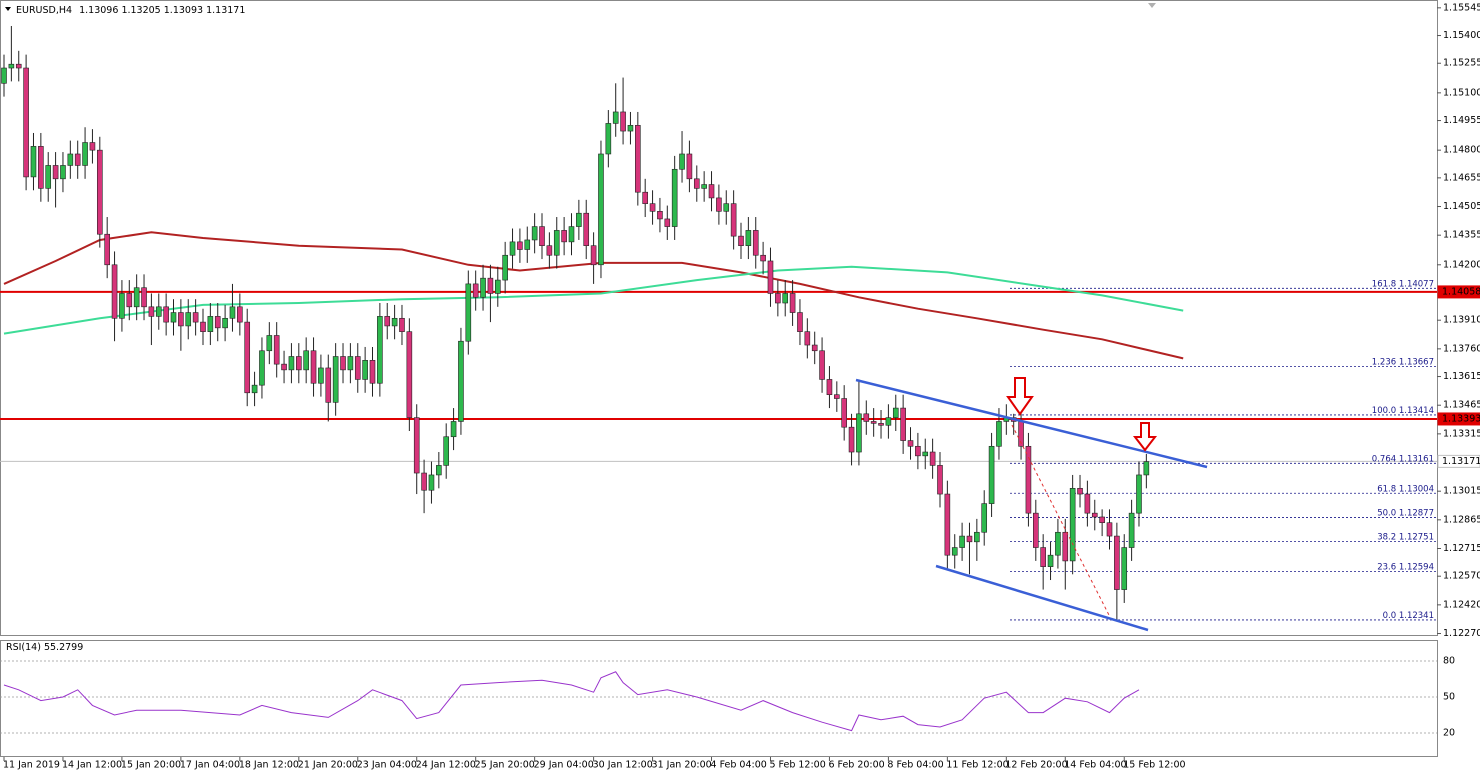  What do you see at coordinates (1461, 604) in the screenshot?
I see `y-tick-label: 1.12420` at bounding box center [1461, 604].